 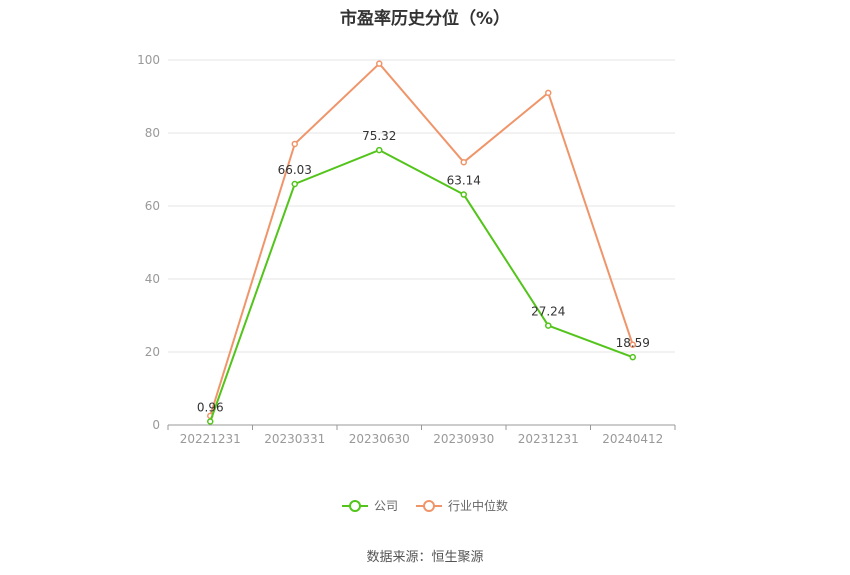 I want to click on x-tick-label: 20240412, so click(x=632, y=439).